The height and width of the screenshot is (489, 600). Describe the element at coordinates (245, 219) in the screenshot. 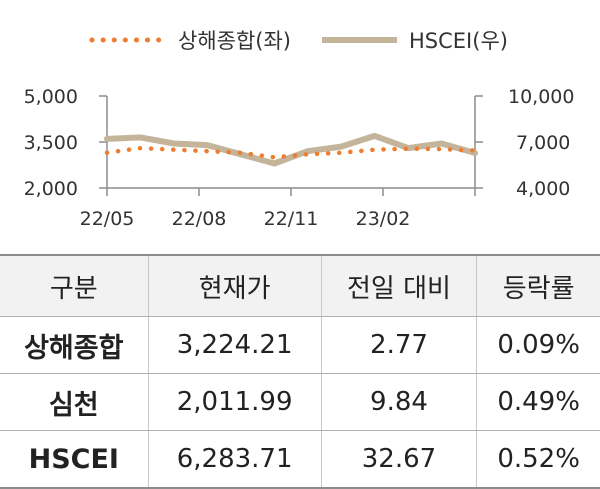

I see `x-axis-labels: 22/05 22/08 22/11 23/02` at that location.